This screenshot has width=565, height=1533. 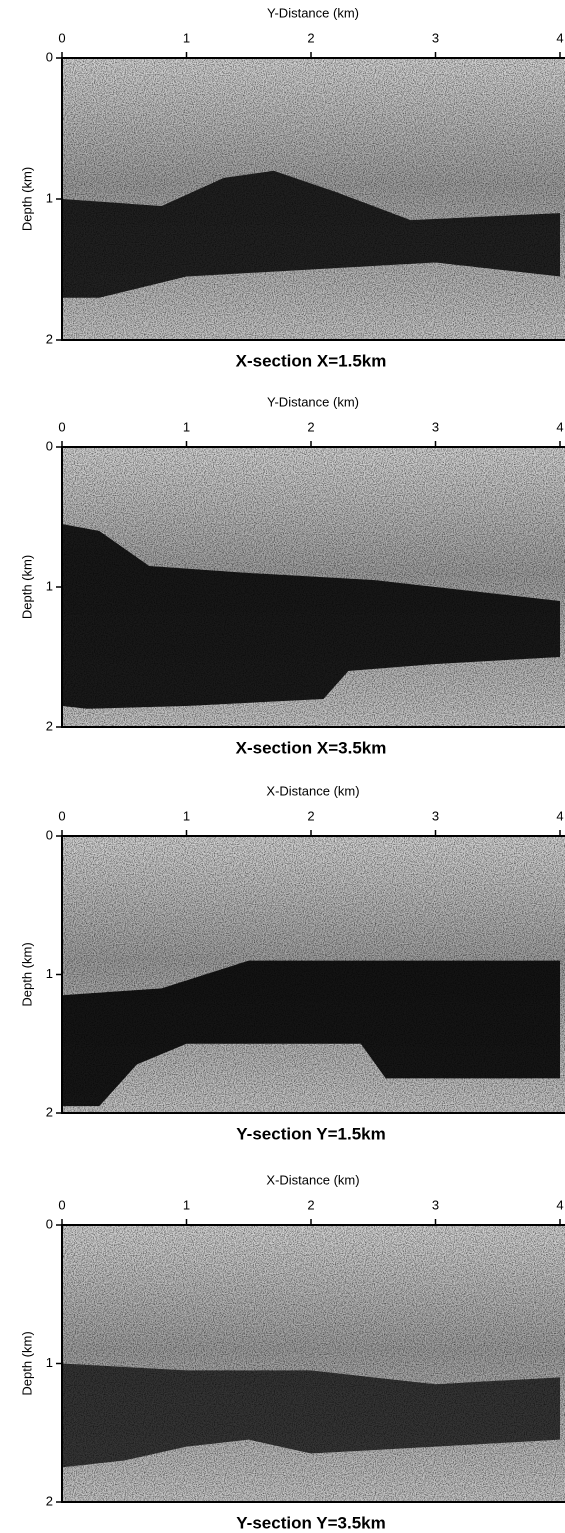 What do you see at coordinates (311, 360) in the screenshot?
I see `panel-caption: X-section X=1.5km` at bounding box center [311, 360].